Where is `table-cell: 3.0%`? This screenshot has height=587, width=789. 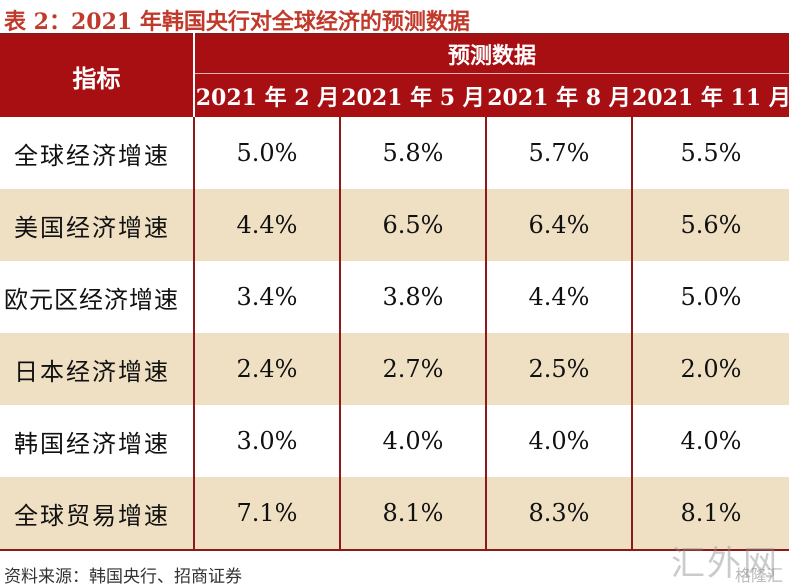
table-cell: 3.0% is located at coordinates (267, 441).